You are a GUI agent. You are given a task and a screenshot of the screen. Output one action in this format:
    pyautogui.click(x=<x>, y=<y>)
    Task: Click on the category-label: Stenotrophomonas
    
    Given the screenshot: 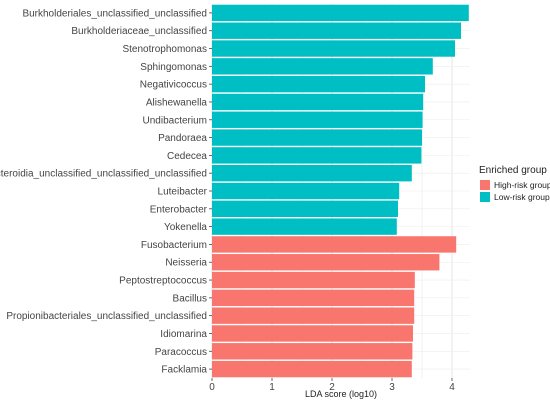 What is the action you would take?
    pyautogui.click(x=164, y=49)
    